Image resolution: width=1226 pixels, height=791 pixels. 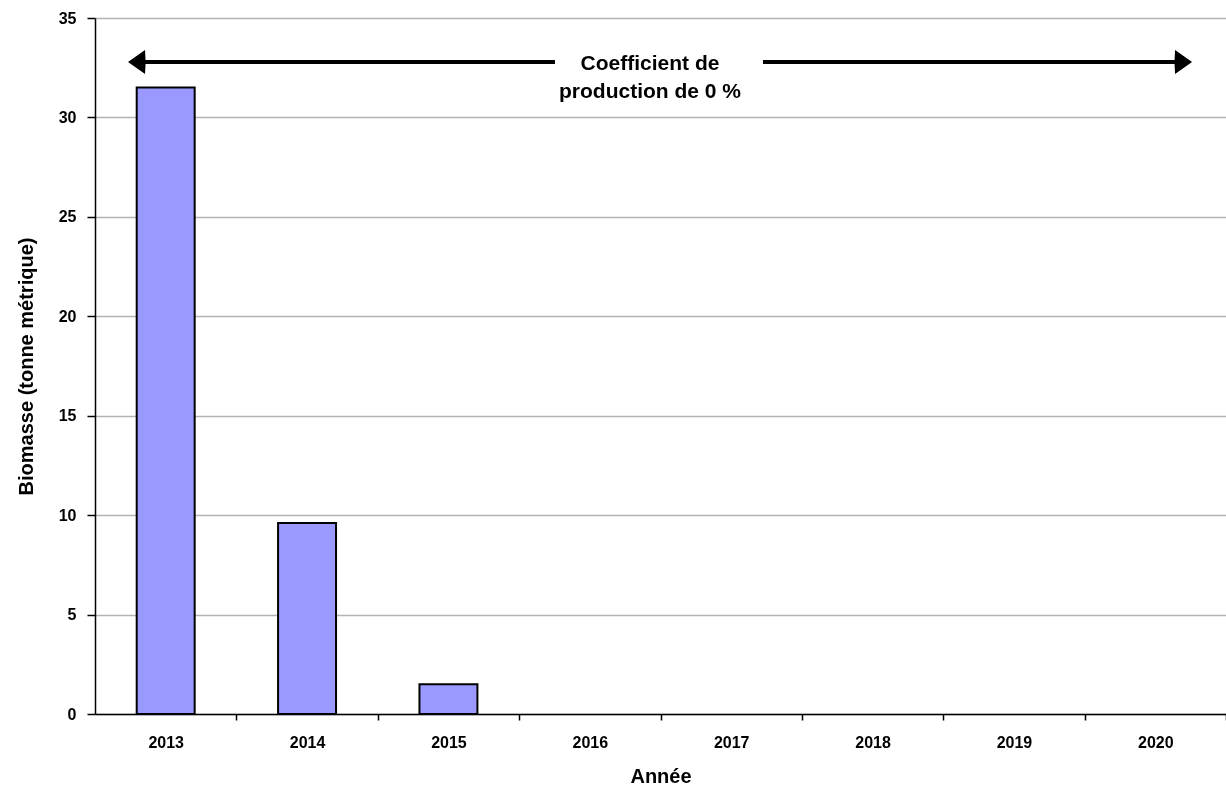 What do you see at coordinates (449, 742) in the screenshot?
I see `x-tick-label: 2015` at bounding box center [449, 742].